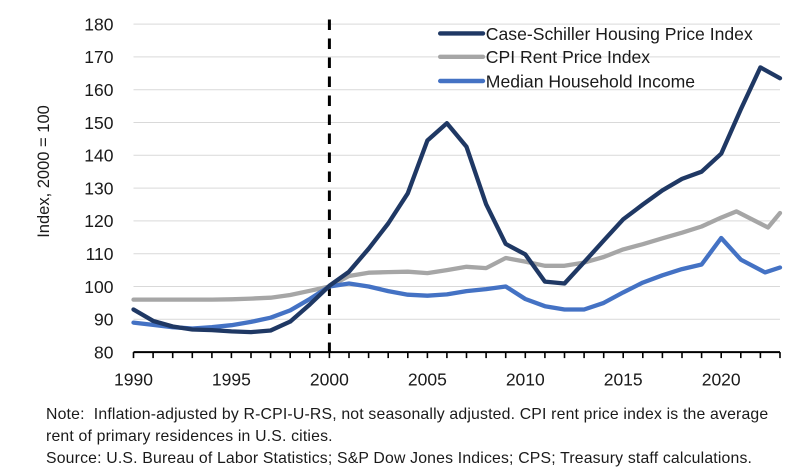 This screenshot has height=474, width=802. I want to click on svg-text: CPI Rent Price Index, so click(568, 57).